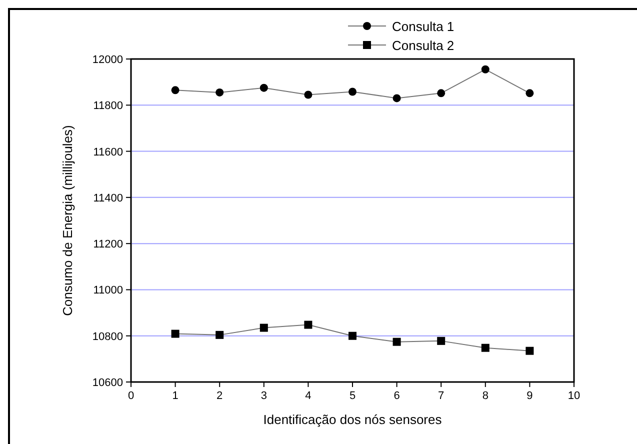 This screenshot has height=444, width=637. Describe the element at coordinates (107, 383) in the screenshot. I see `y-tick-label: 10600` at that location.